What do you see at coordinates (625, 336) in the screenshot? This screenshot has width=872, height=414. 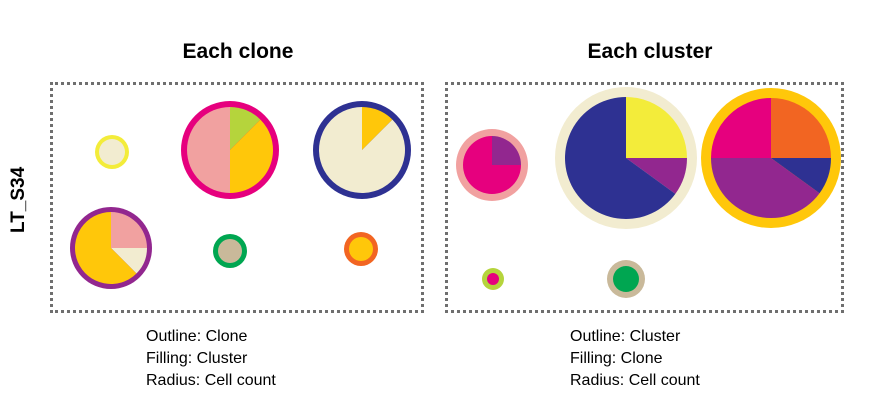 I see `cluster-legend-outline: Outline: Cluster` at bounding box center [625, 336].